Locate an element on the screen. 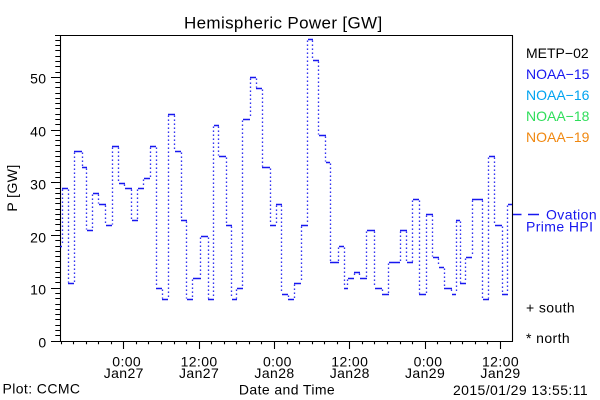 The image size is (600, 400). svg-text: Plot: CCMC is located at coordinates (42, 389).